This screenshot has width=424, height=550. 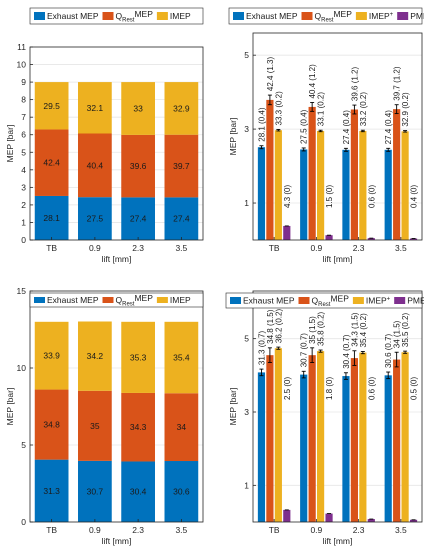 I want to click on bar-value-label: 34, so click(x=182, y=427).